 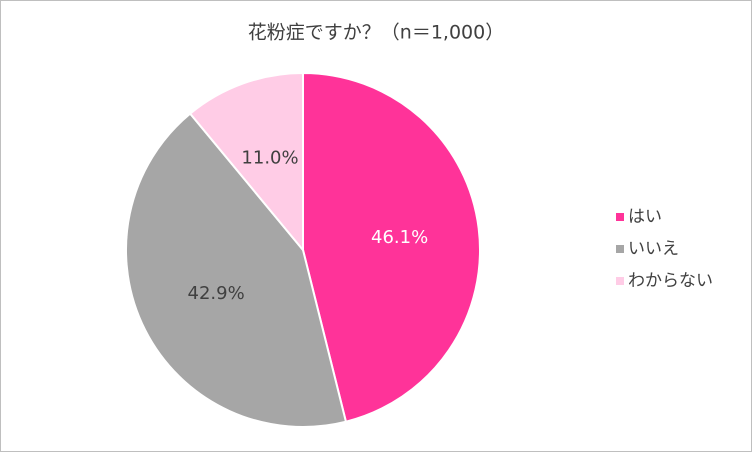 What do you see at coordinates (216, 293) in the screenshot?
I see `data-label: 42.9%` at bounding box center [216, 293].